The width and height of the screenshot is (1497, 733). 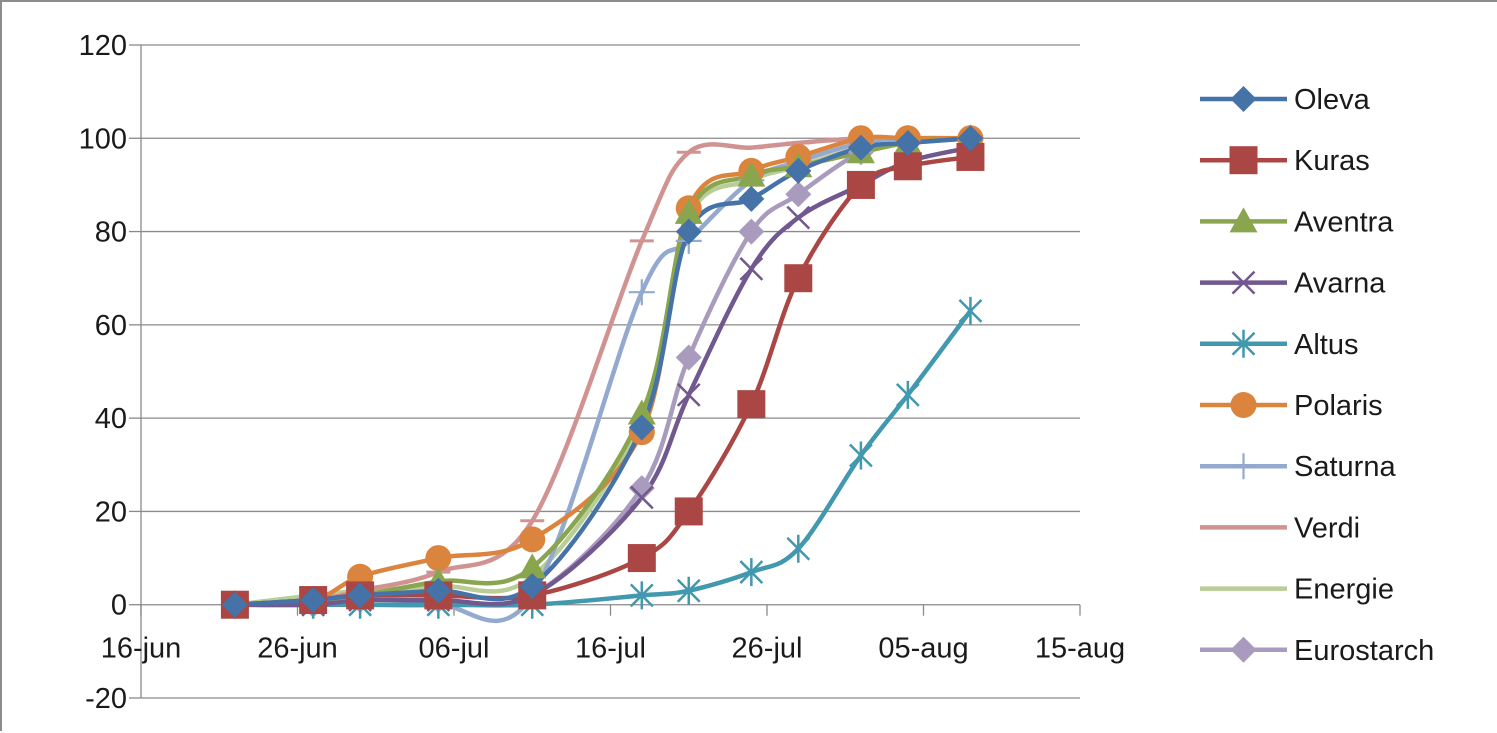 What do you see at coordinates (297, 649) in the screenshot?
I see `x-tick-label: 26-jun` at bounding box center [297, 649].